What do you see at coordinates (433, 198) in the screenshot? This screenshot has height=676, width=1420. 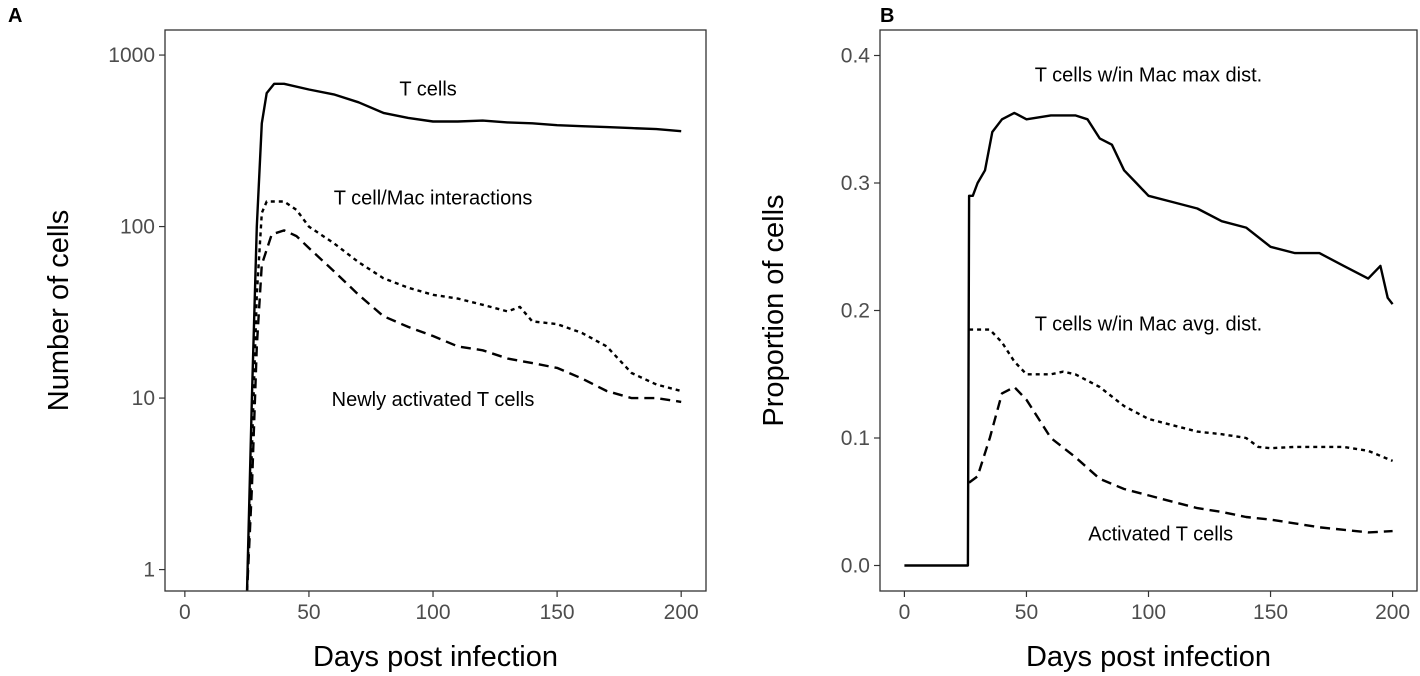 I see `annotation: T cell/Mac interactions` at bounding box center [433, 198].